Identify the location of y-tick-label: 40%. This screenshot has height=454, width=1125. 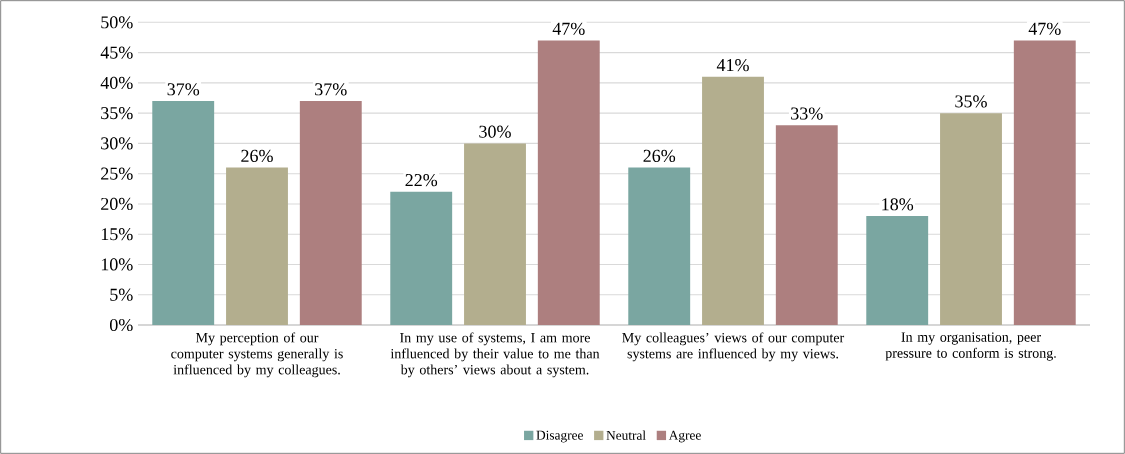
(116, 82).